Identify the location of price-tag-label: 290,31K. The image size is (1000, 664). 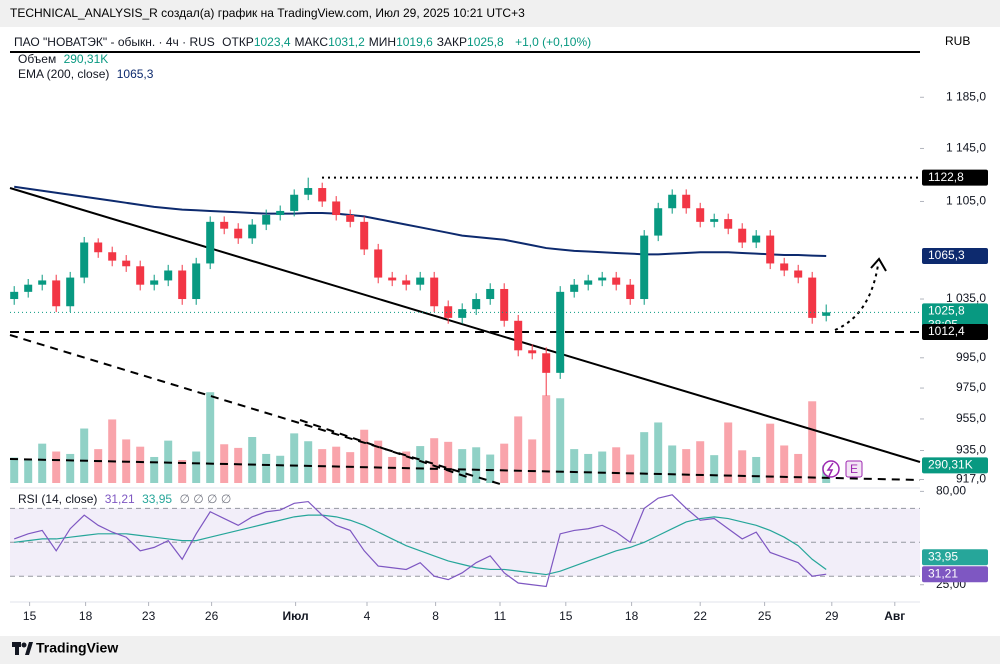
(950, 465).